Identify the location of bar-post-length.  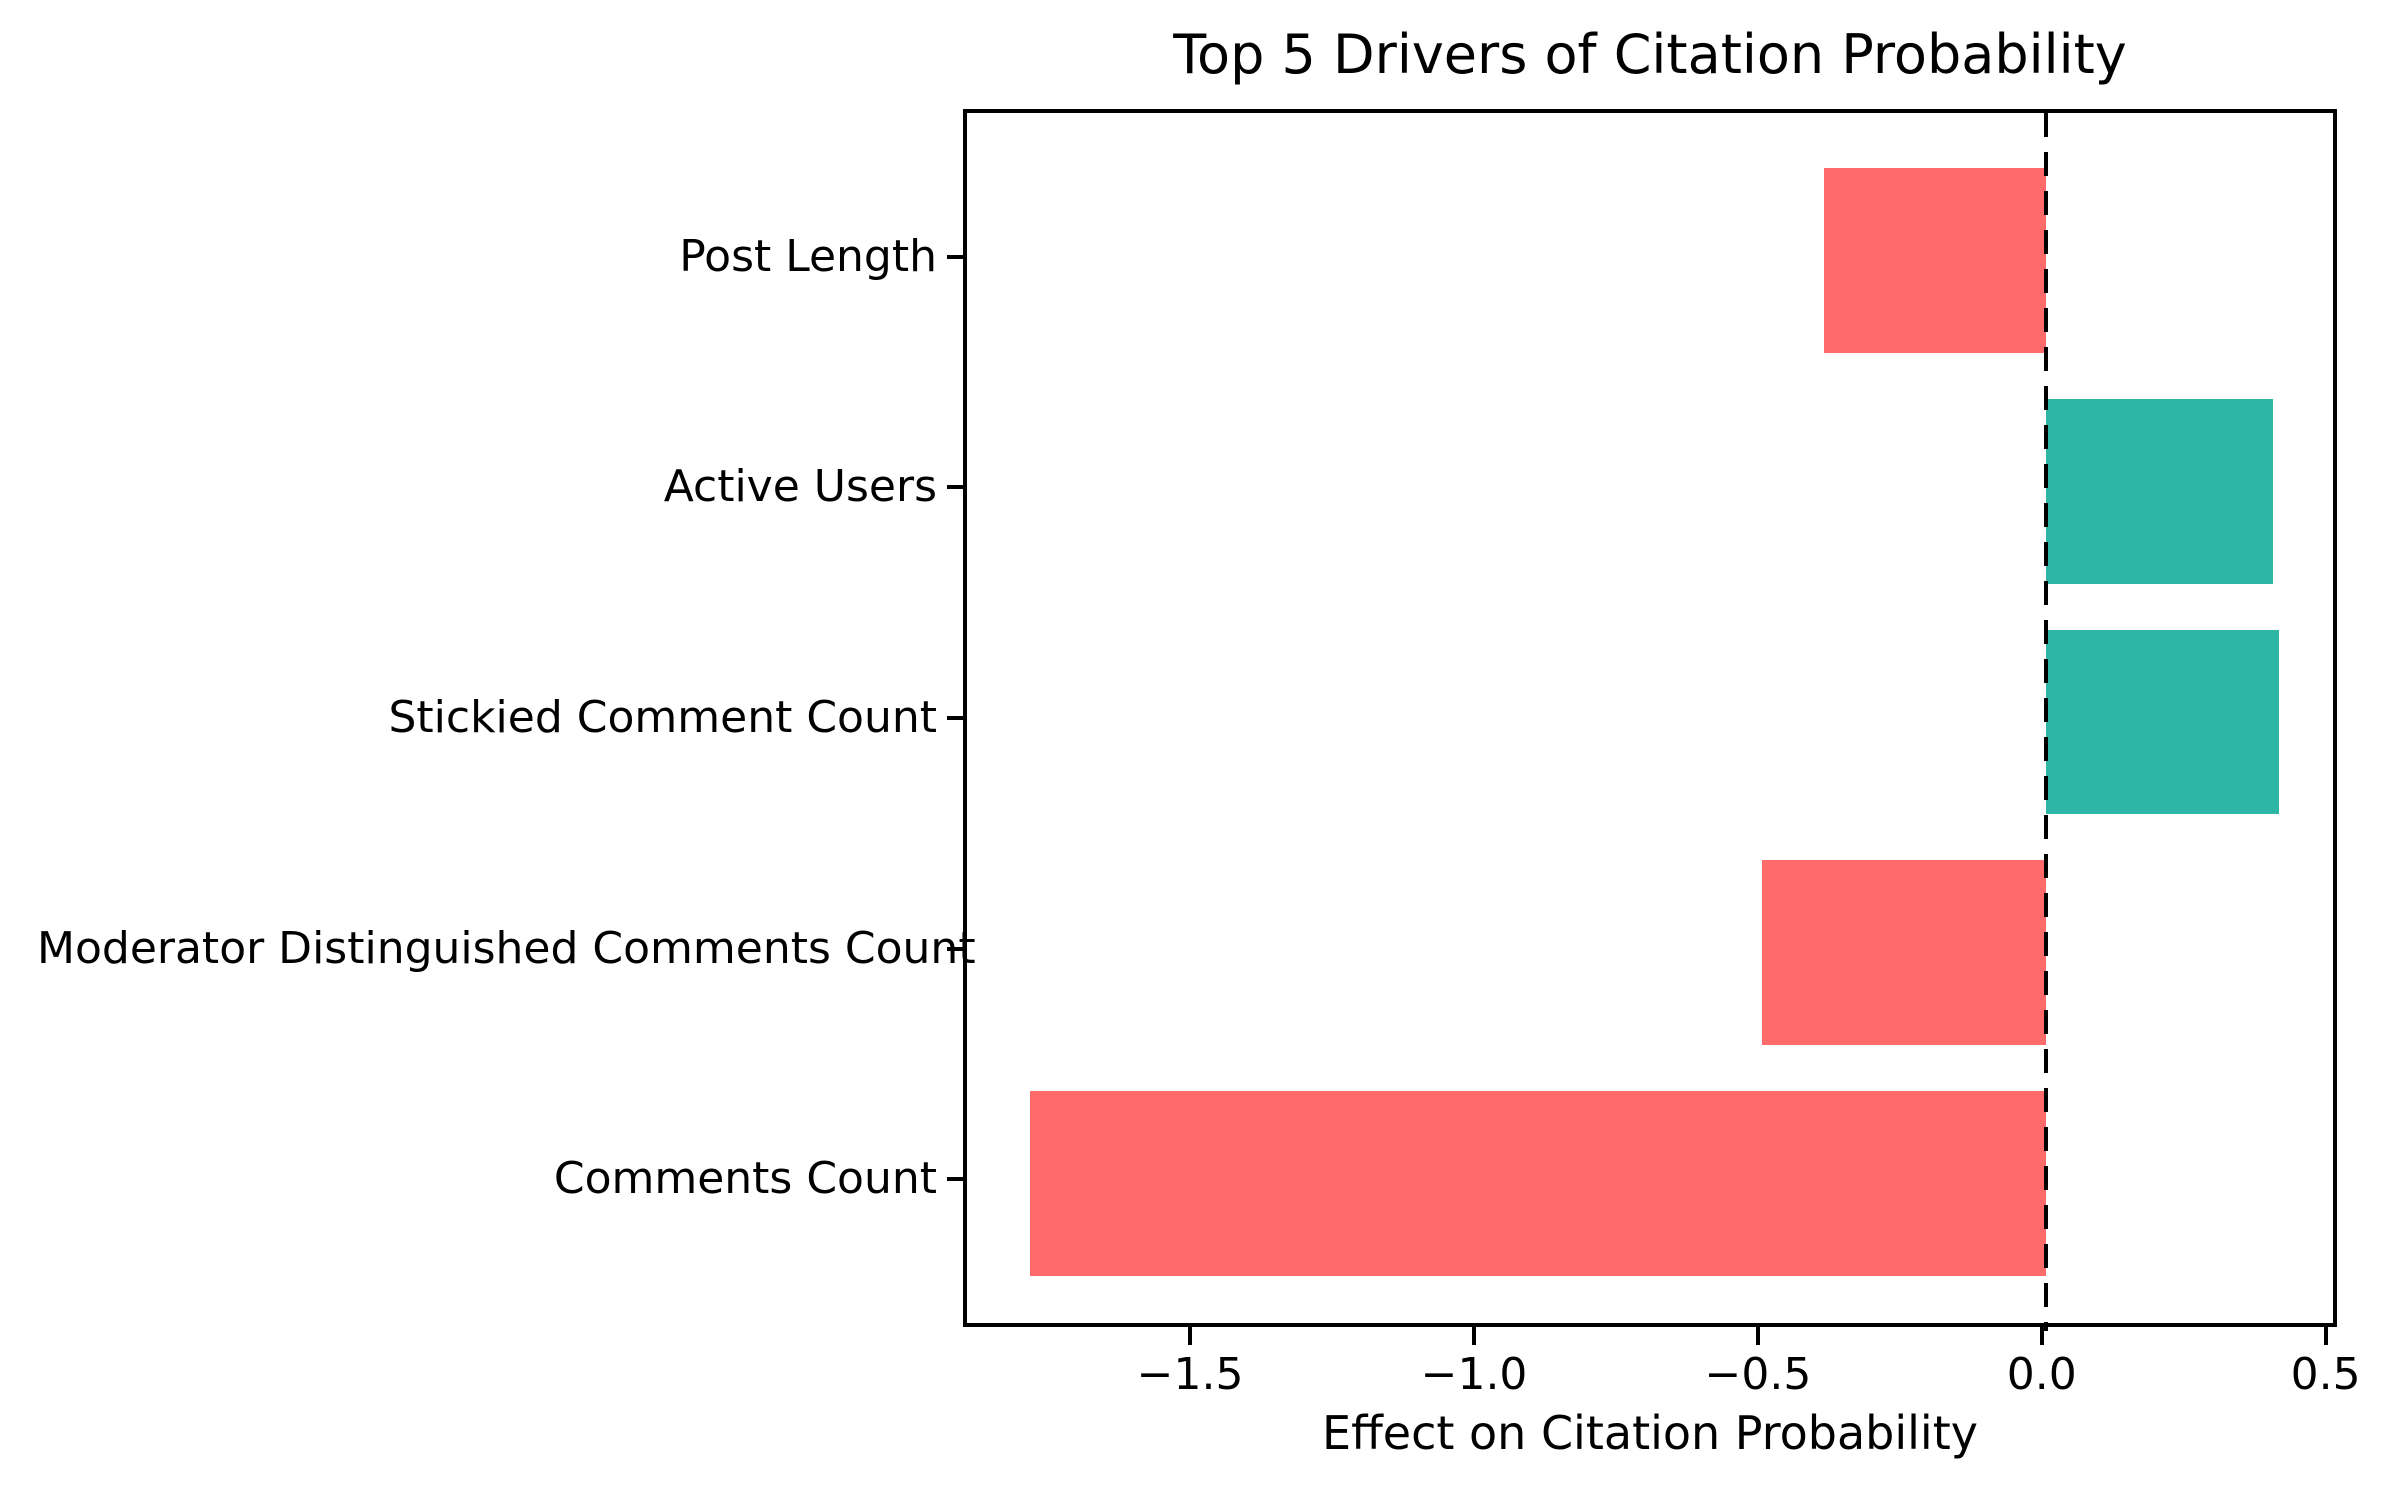
(1935, 260).